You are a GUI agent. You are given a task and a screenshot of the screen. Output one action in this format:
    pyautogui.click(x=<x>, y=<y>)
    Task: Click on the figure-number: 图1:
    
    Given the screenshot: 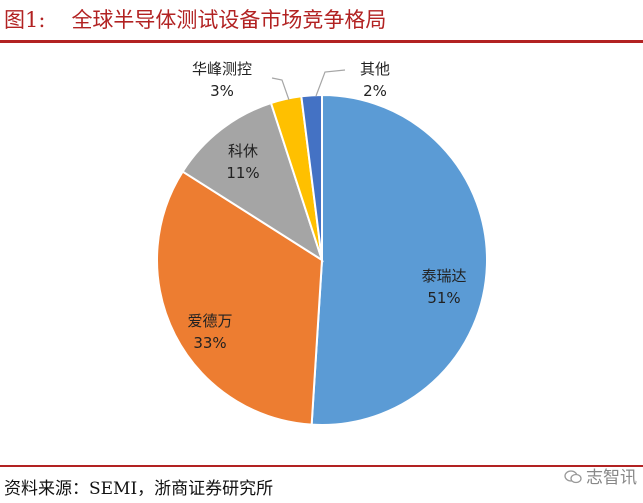 What is the action you would take?
    pyautogui.click(x=25, y=20)
    